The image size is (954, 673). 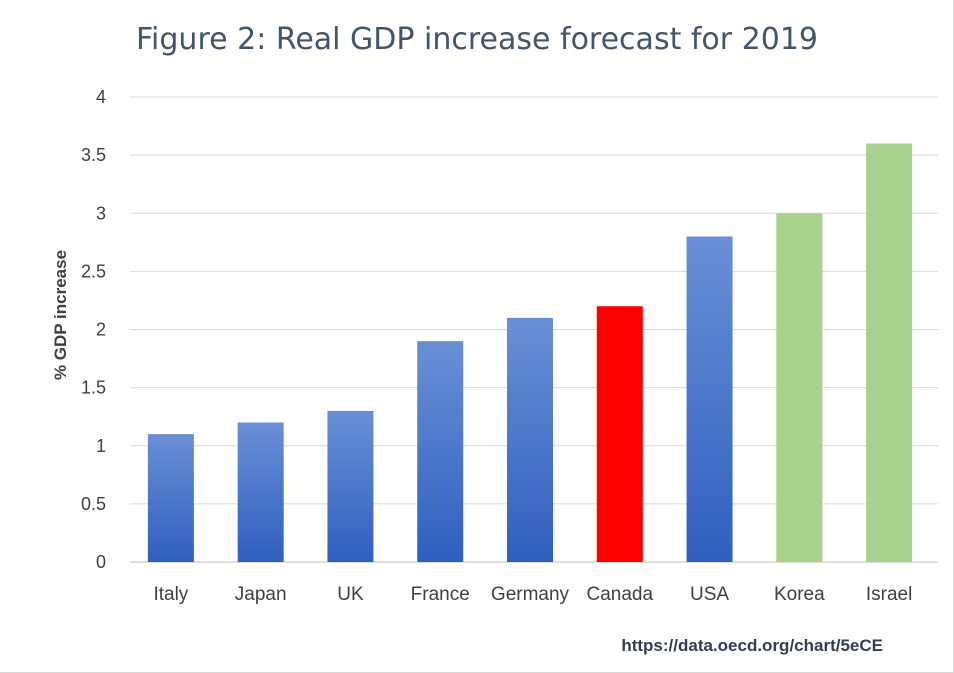 What do you see at coordinates (260, 492) in the screenshot?
I see `bar-japan` at bounding box center [260, 492].